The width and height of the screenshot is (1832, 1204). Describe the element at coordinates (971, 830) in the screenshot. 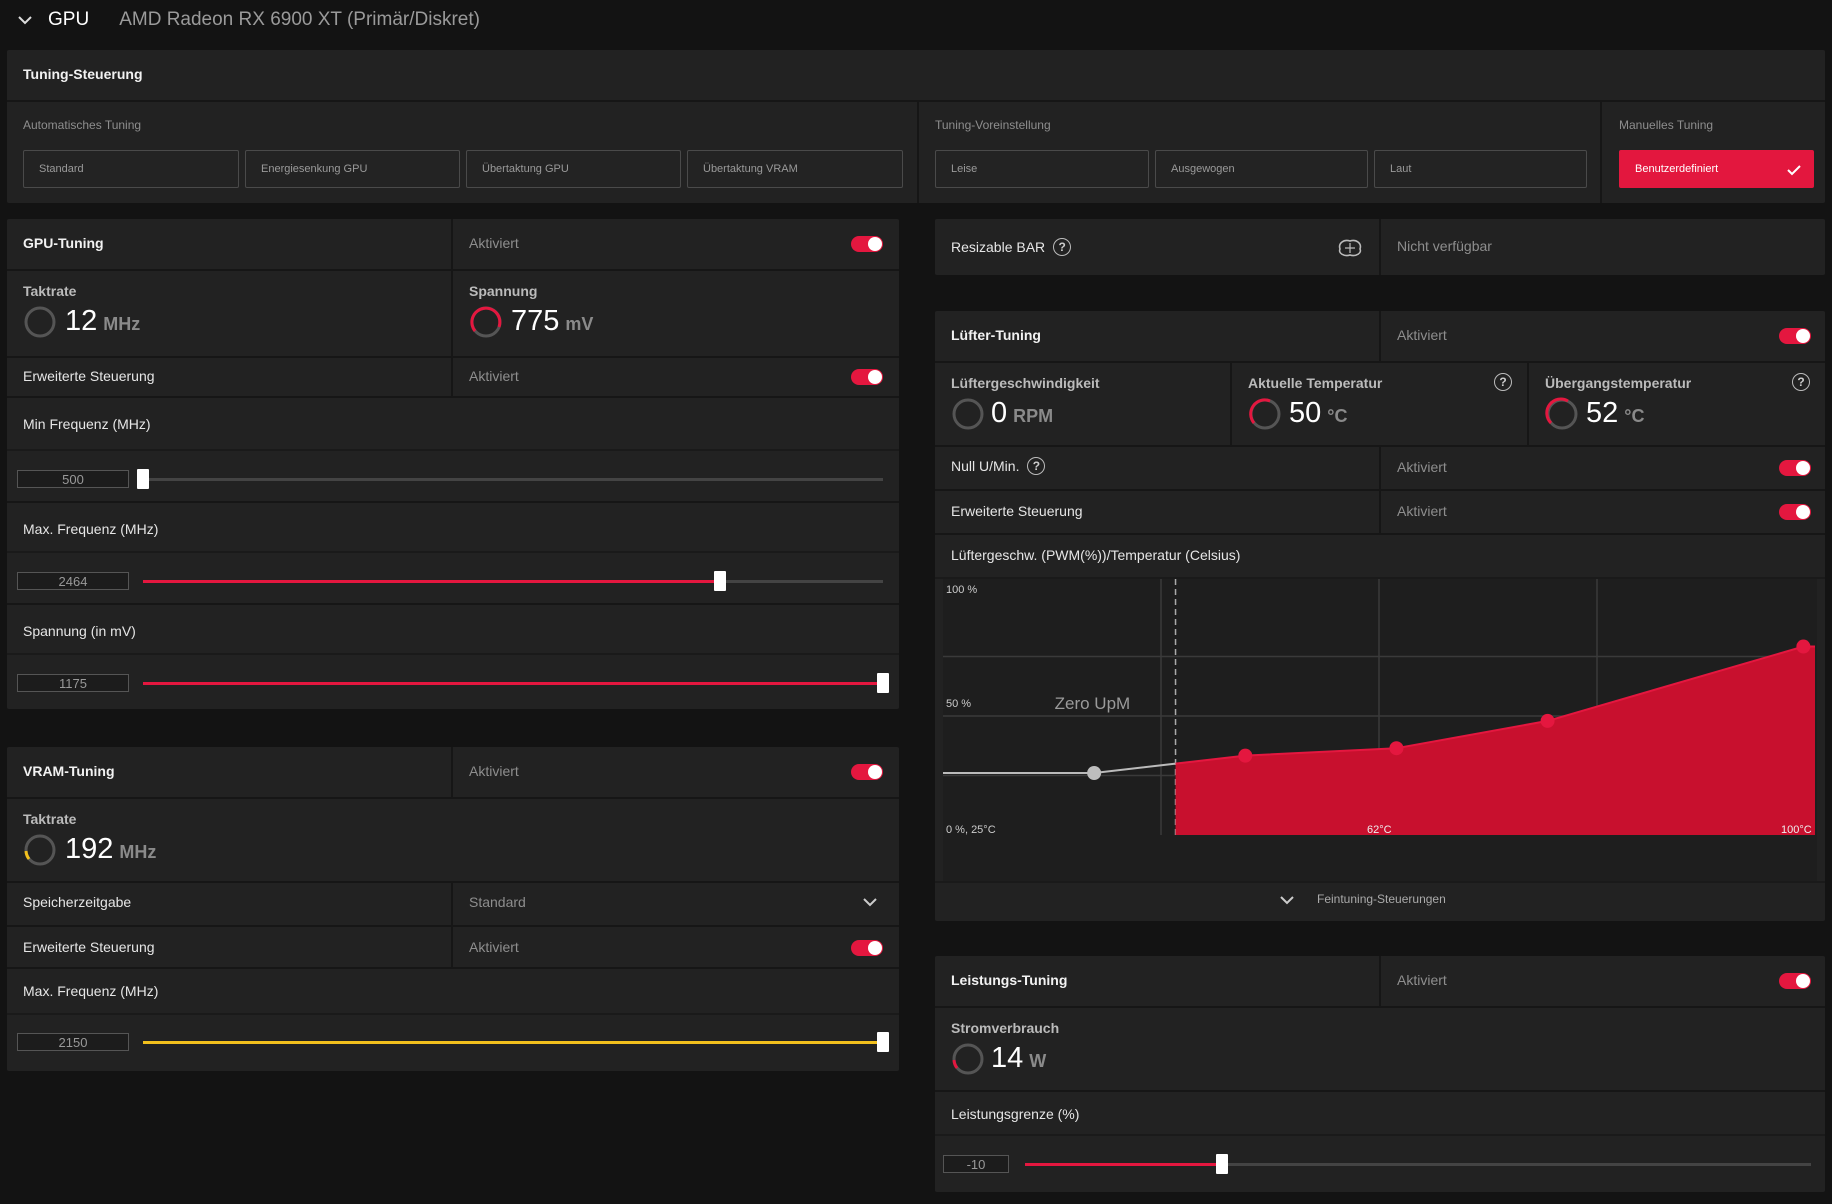

I see `y-tick-label: 0 %, 25°C` at that location.